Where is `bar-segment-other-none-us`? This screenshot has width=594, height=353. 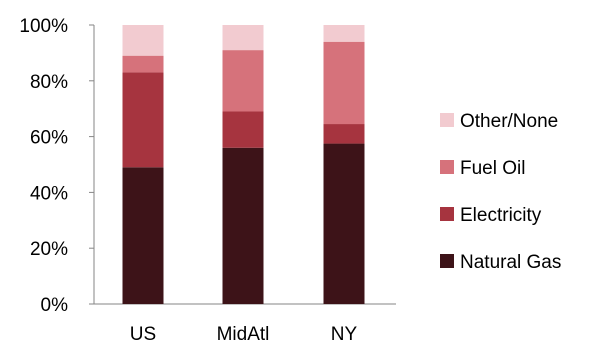
bar-segment-other-none-us is located at coordinates (143, 40).